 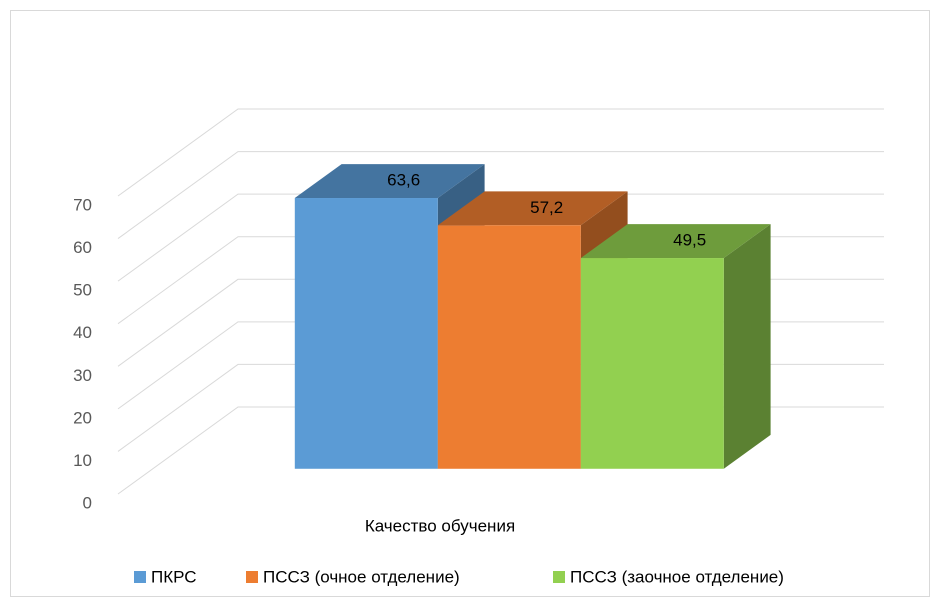 I want to click on y-tick-label: 0, so click(x=87, y=502).